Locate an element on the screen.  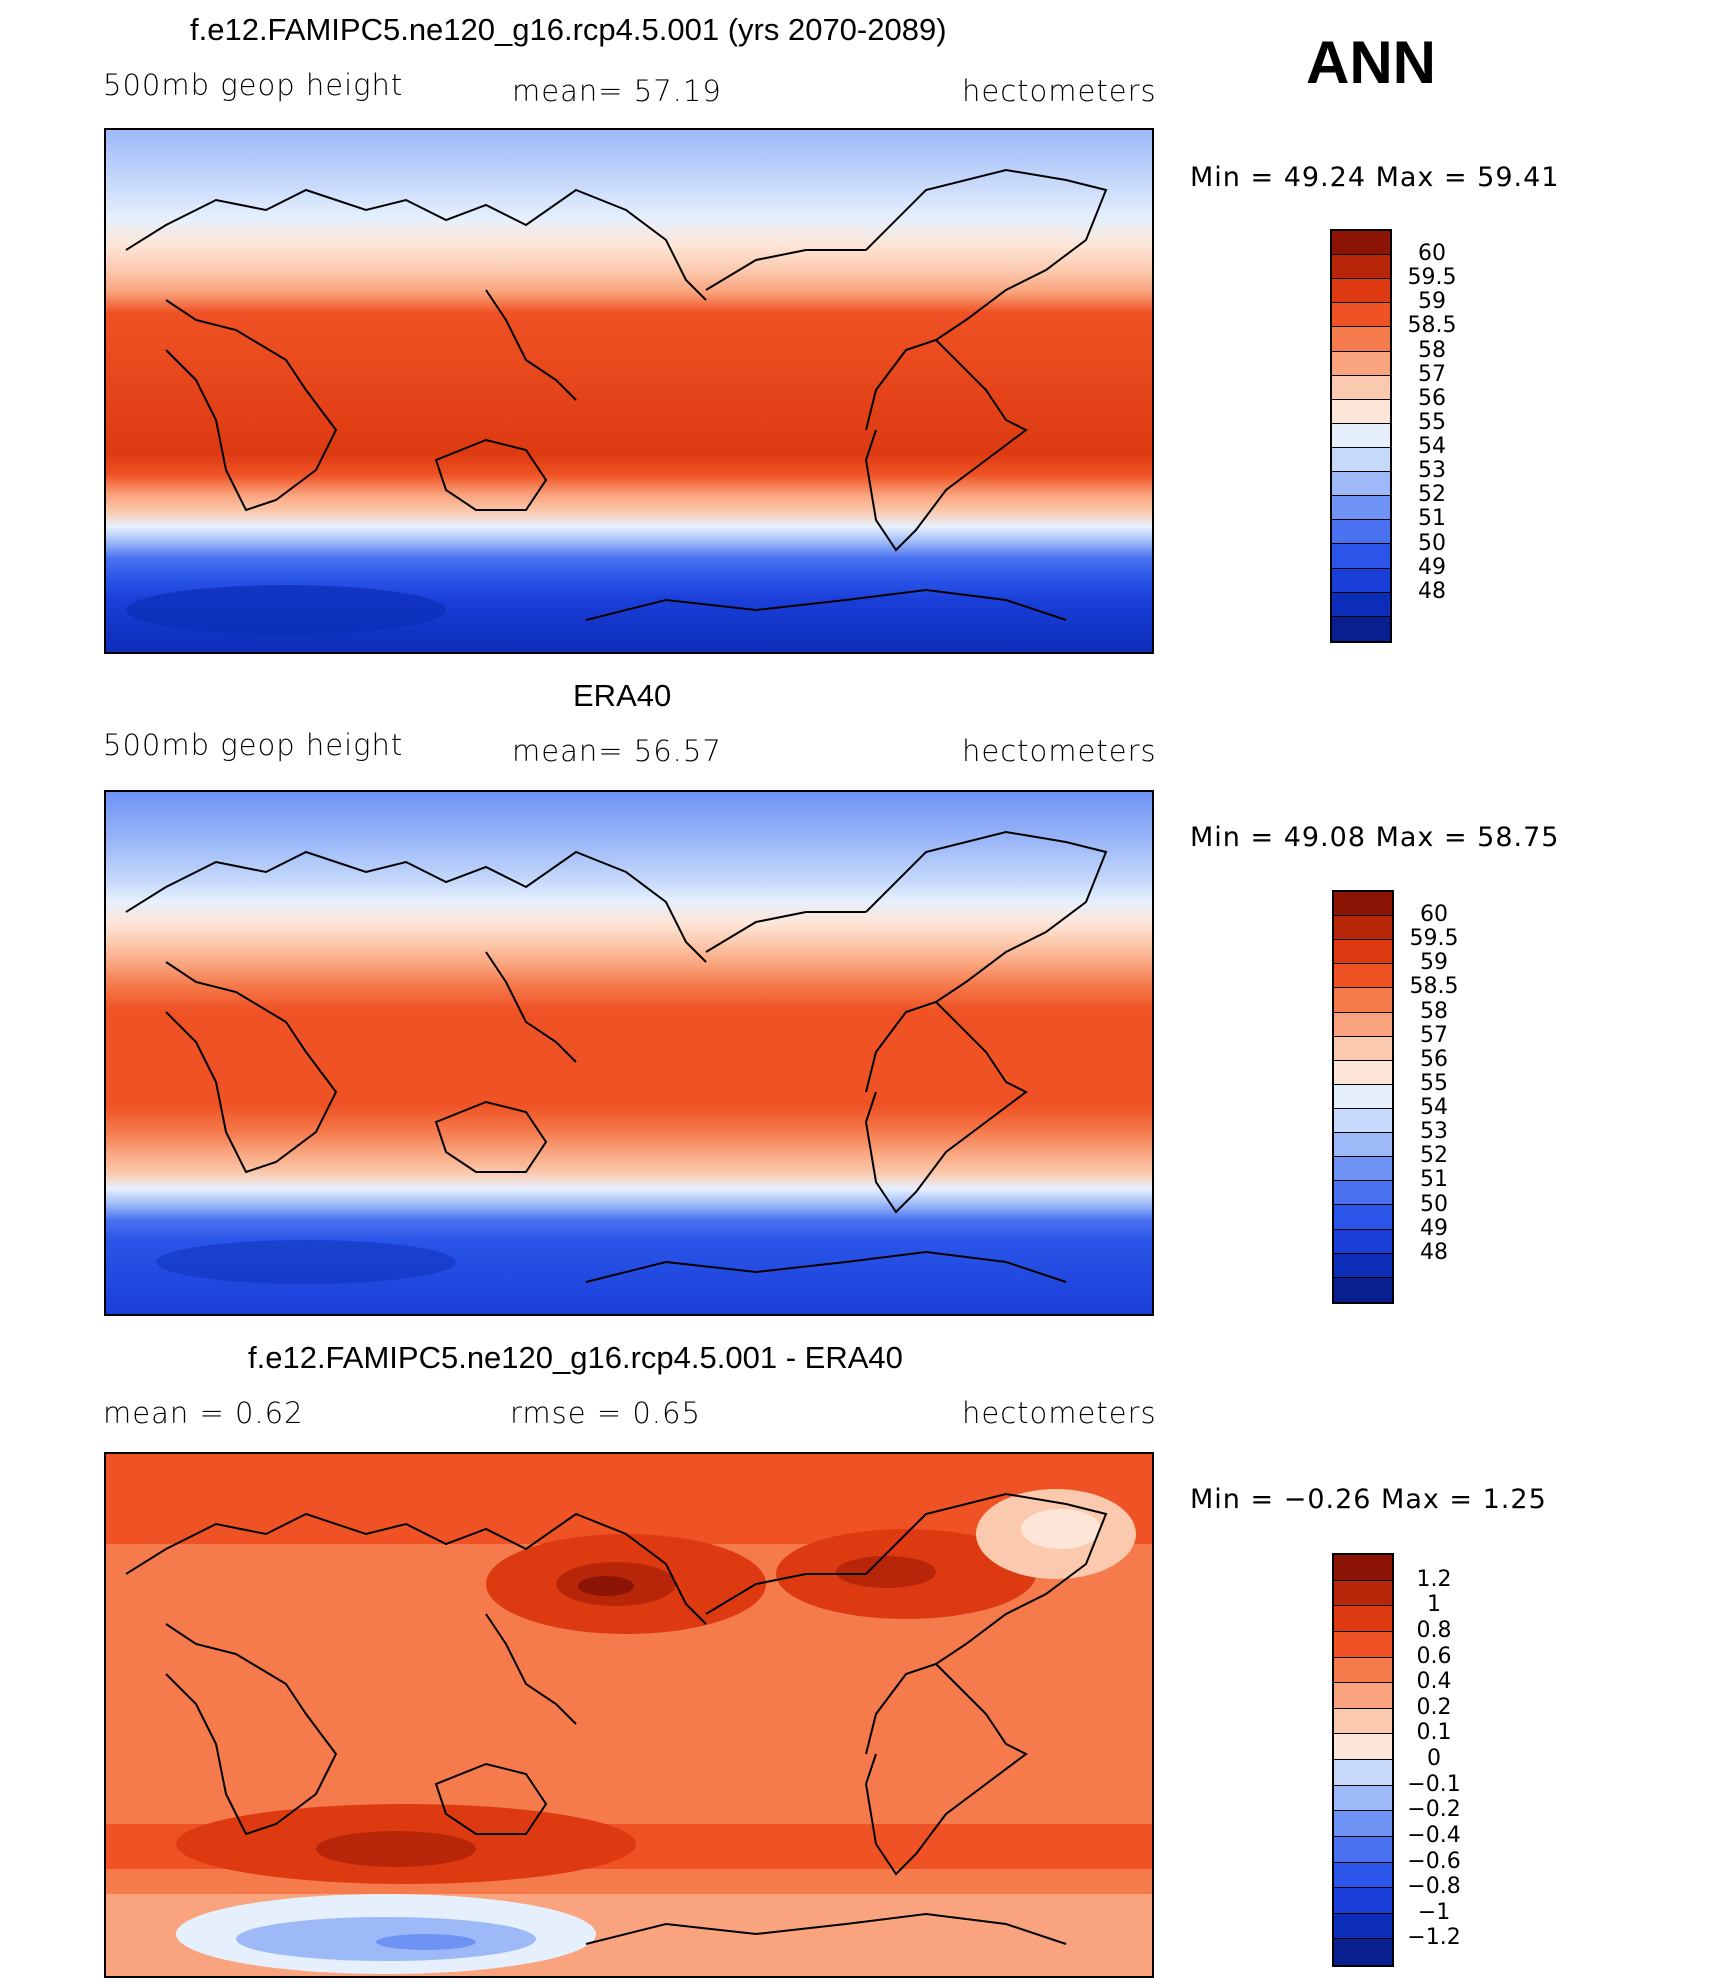
colorbar-label: 55 is located at coordinates (1434, 1083).